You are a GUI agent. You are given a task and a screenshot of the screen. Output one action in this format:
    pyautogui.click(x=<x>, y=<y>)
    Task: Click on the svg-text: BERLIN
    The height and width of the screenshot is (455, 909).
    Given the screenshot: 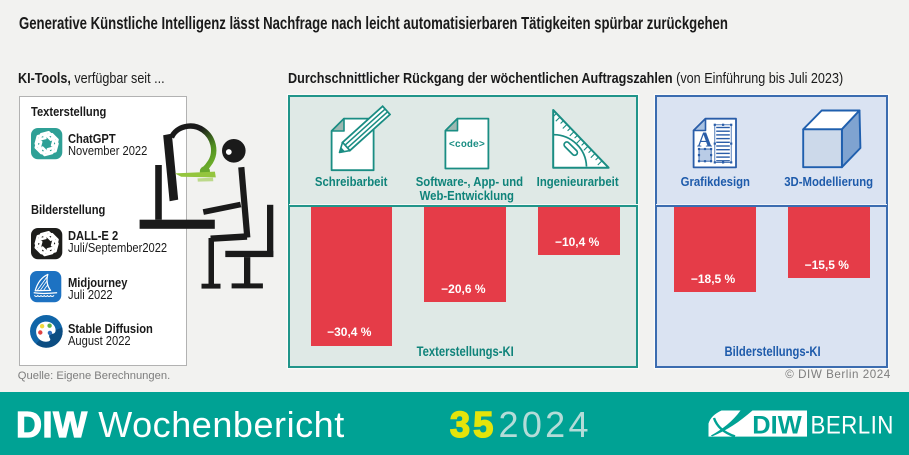 What is the action you would take?
    pyautogui.click(x=852, y=425)
    